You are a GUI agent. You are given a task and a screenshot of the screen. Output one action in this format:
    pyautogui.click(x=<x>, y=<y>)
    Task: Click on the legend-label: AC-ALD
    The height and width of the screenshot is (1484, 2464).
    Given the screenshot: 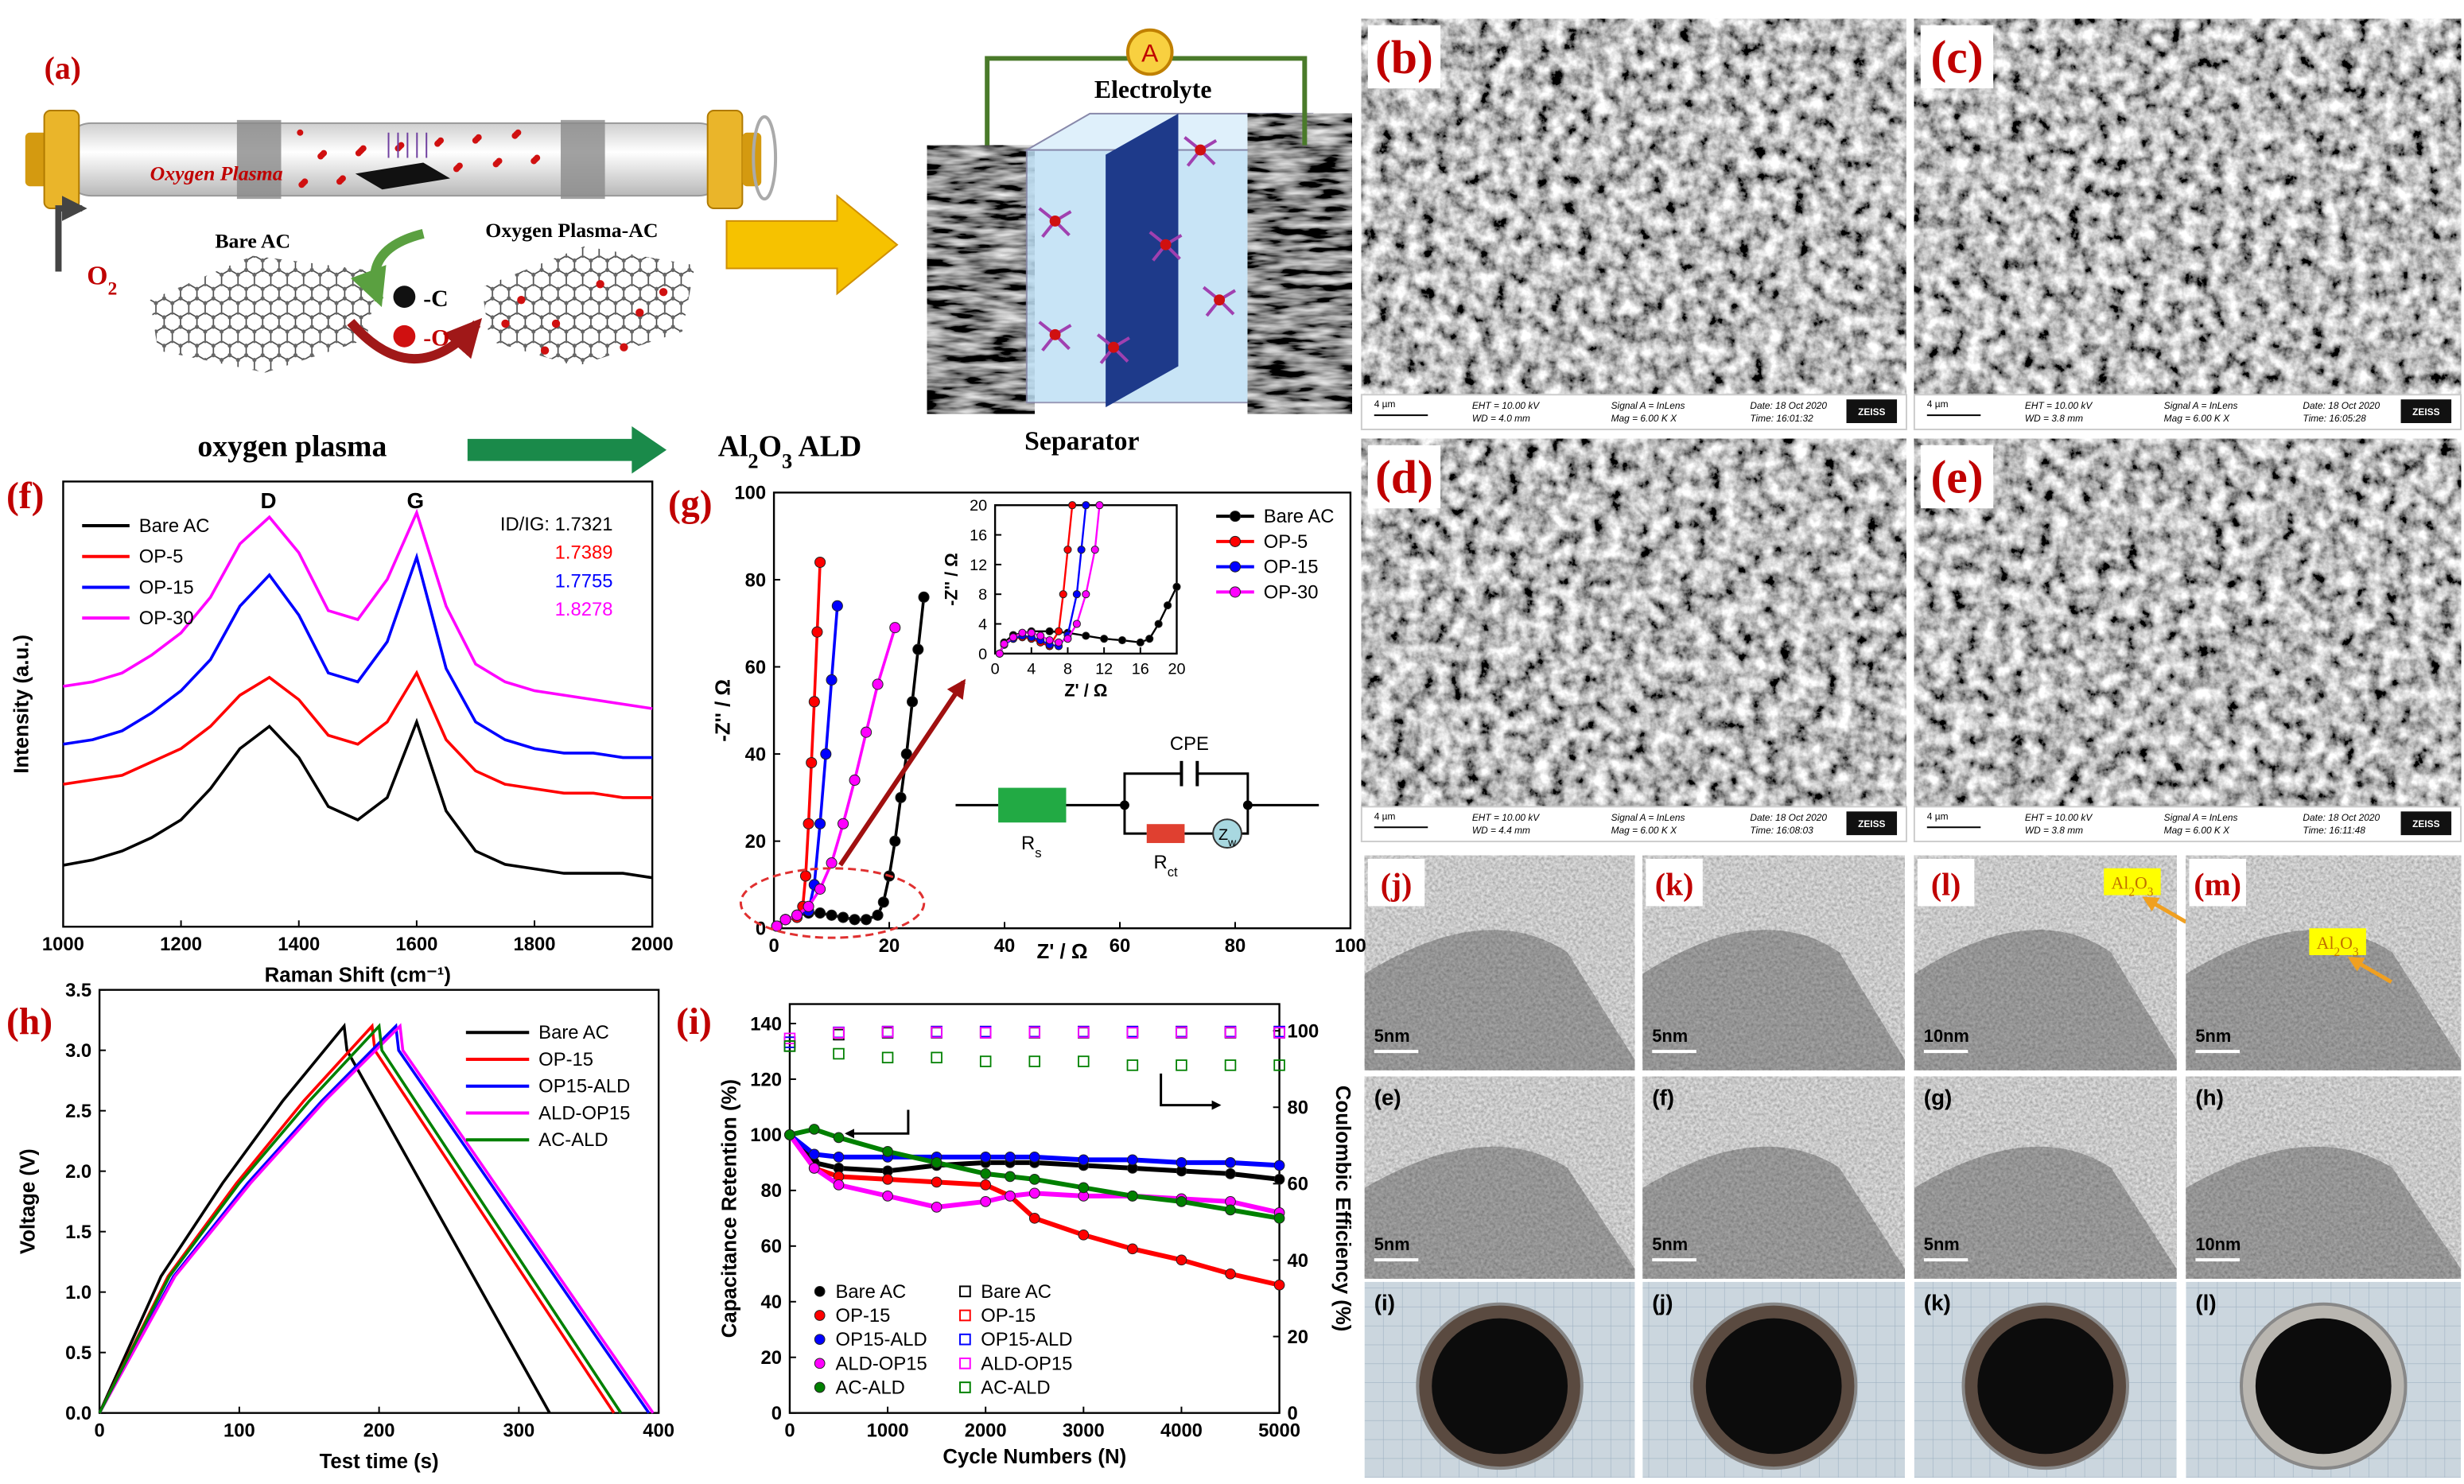 What is the action you would take?
    pyautogui.click(x=1015, y=1387)
    